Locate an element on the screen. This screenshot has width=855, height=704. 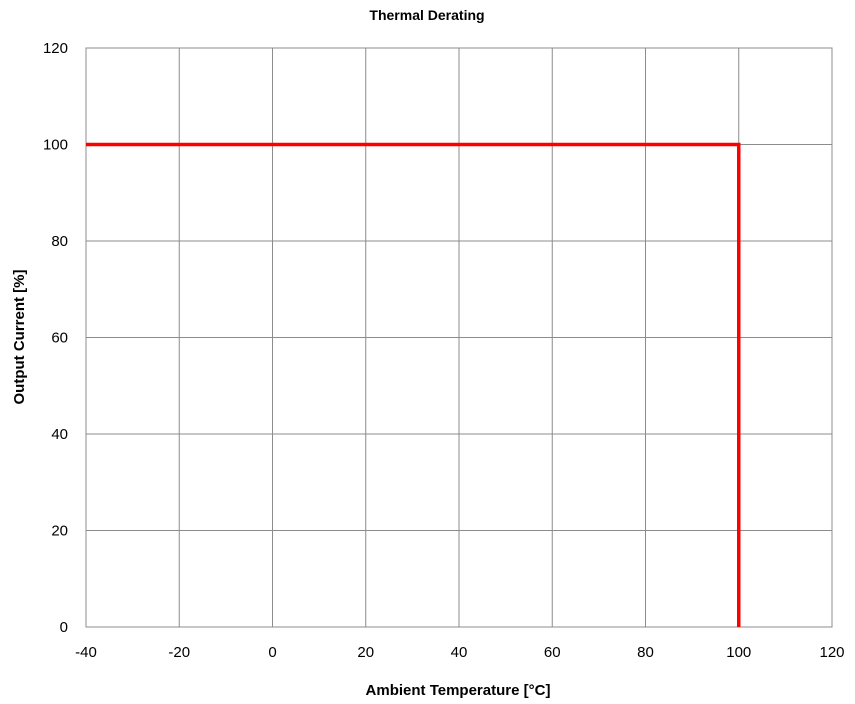
chart-title: Thermal Derating is located at coordinates (426, 15).